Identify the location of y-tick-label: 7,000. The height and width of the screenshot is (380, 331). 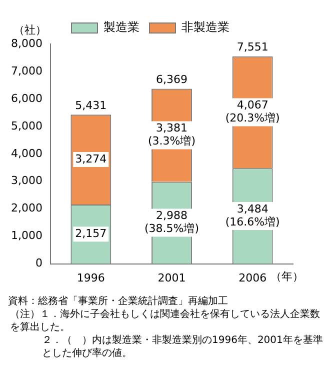
(26, 71).